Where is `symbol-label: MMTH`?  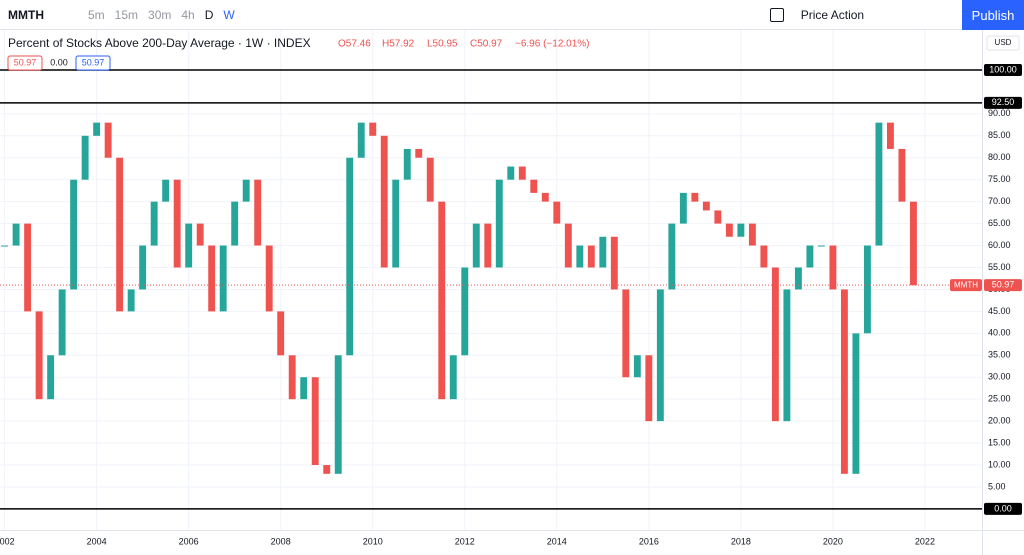 symbol-label: MMTH is located at coordinates (966, 284).